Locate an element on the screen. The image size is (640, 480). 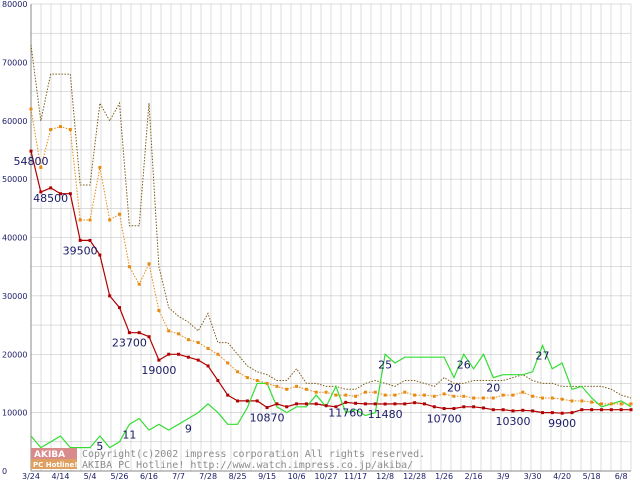
x-tick-label: 9/15 is located at coordinates (267, 476).